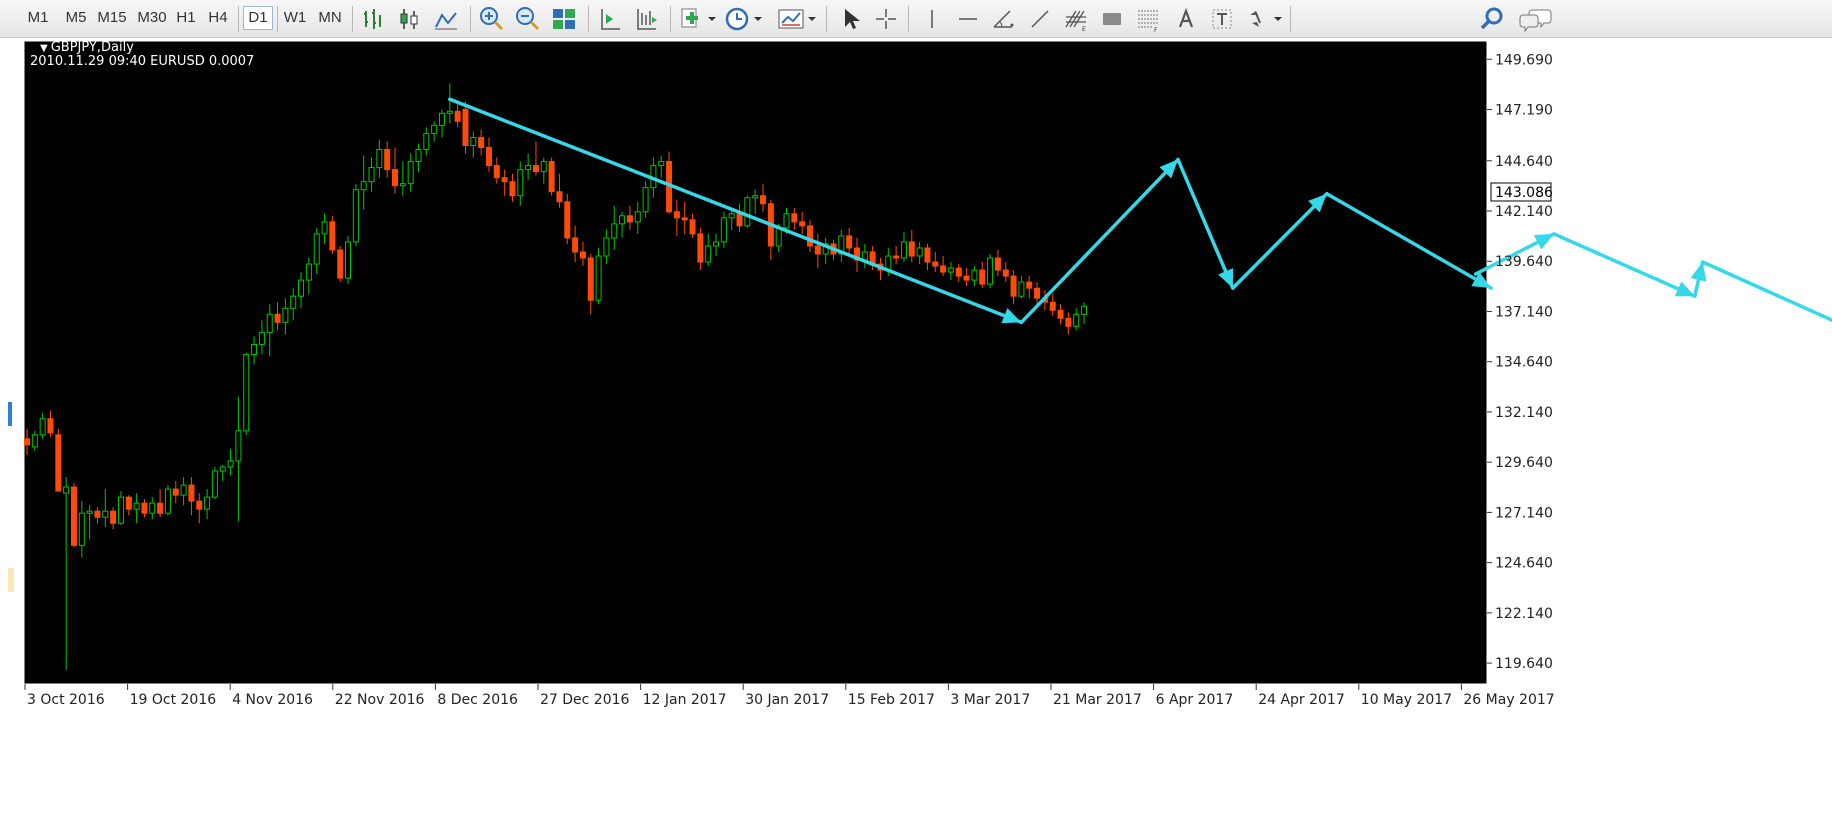 The width and height of the screenshot is (1832, 839). I want to click on fibo-channel-icon: F, so click(1148, 19).